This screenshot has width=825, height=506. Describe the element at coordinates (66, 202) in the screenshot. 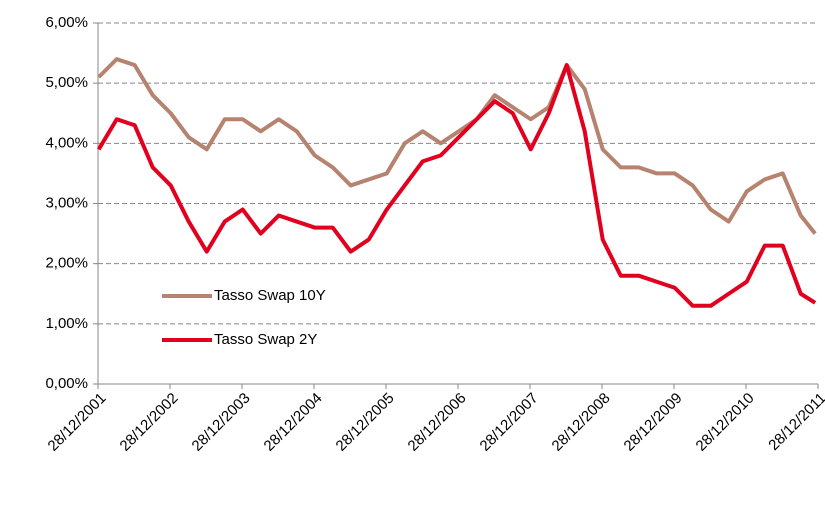

I see `y-tick-label: 3,00%` at that location.